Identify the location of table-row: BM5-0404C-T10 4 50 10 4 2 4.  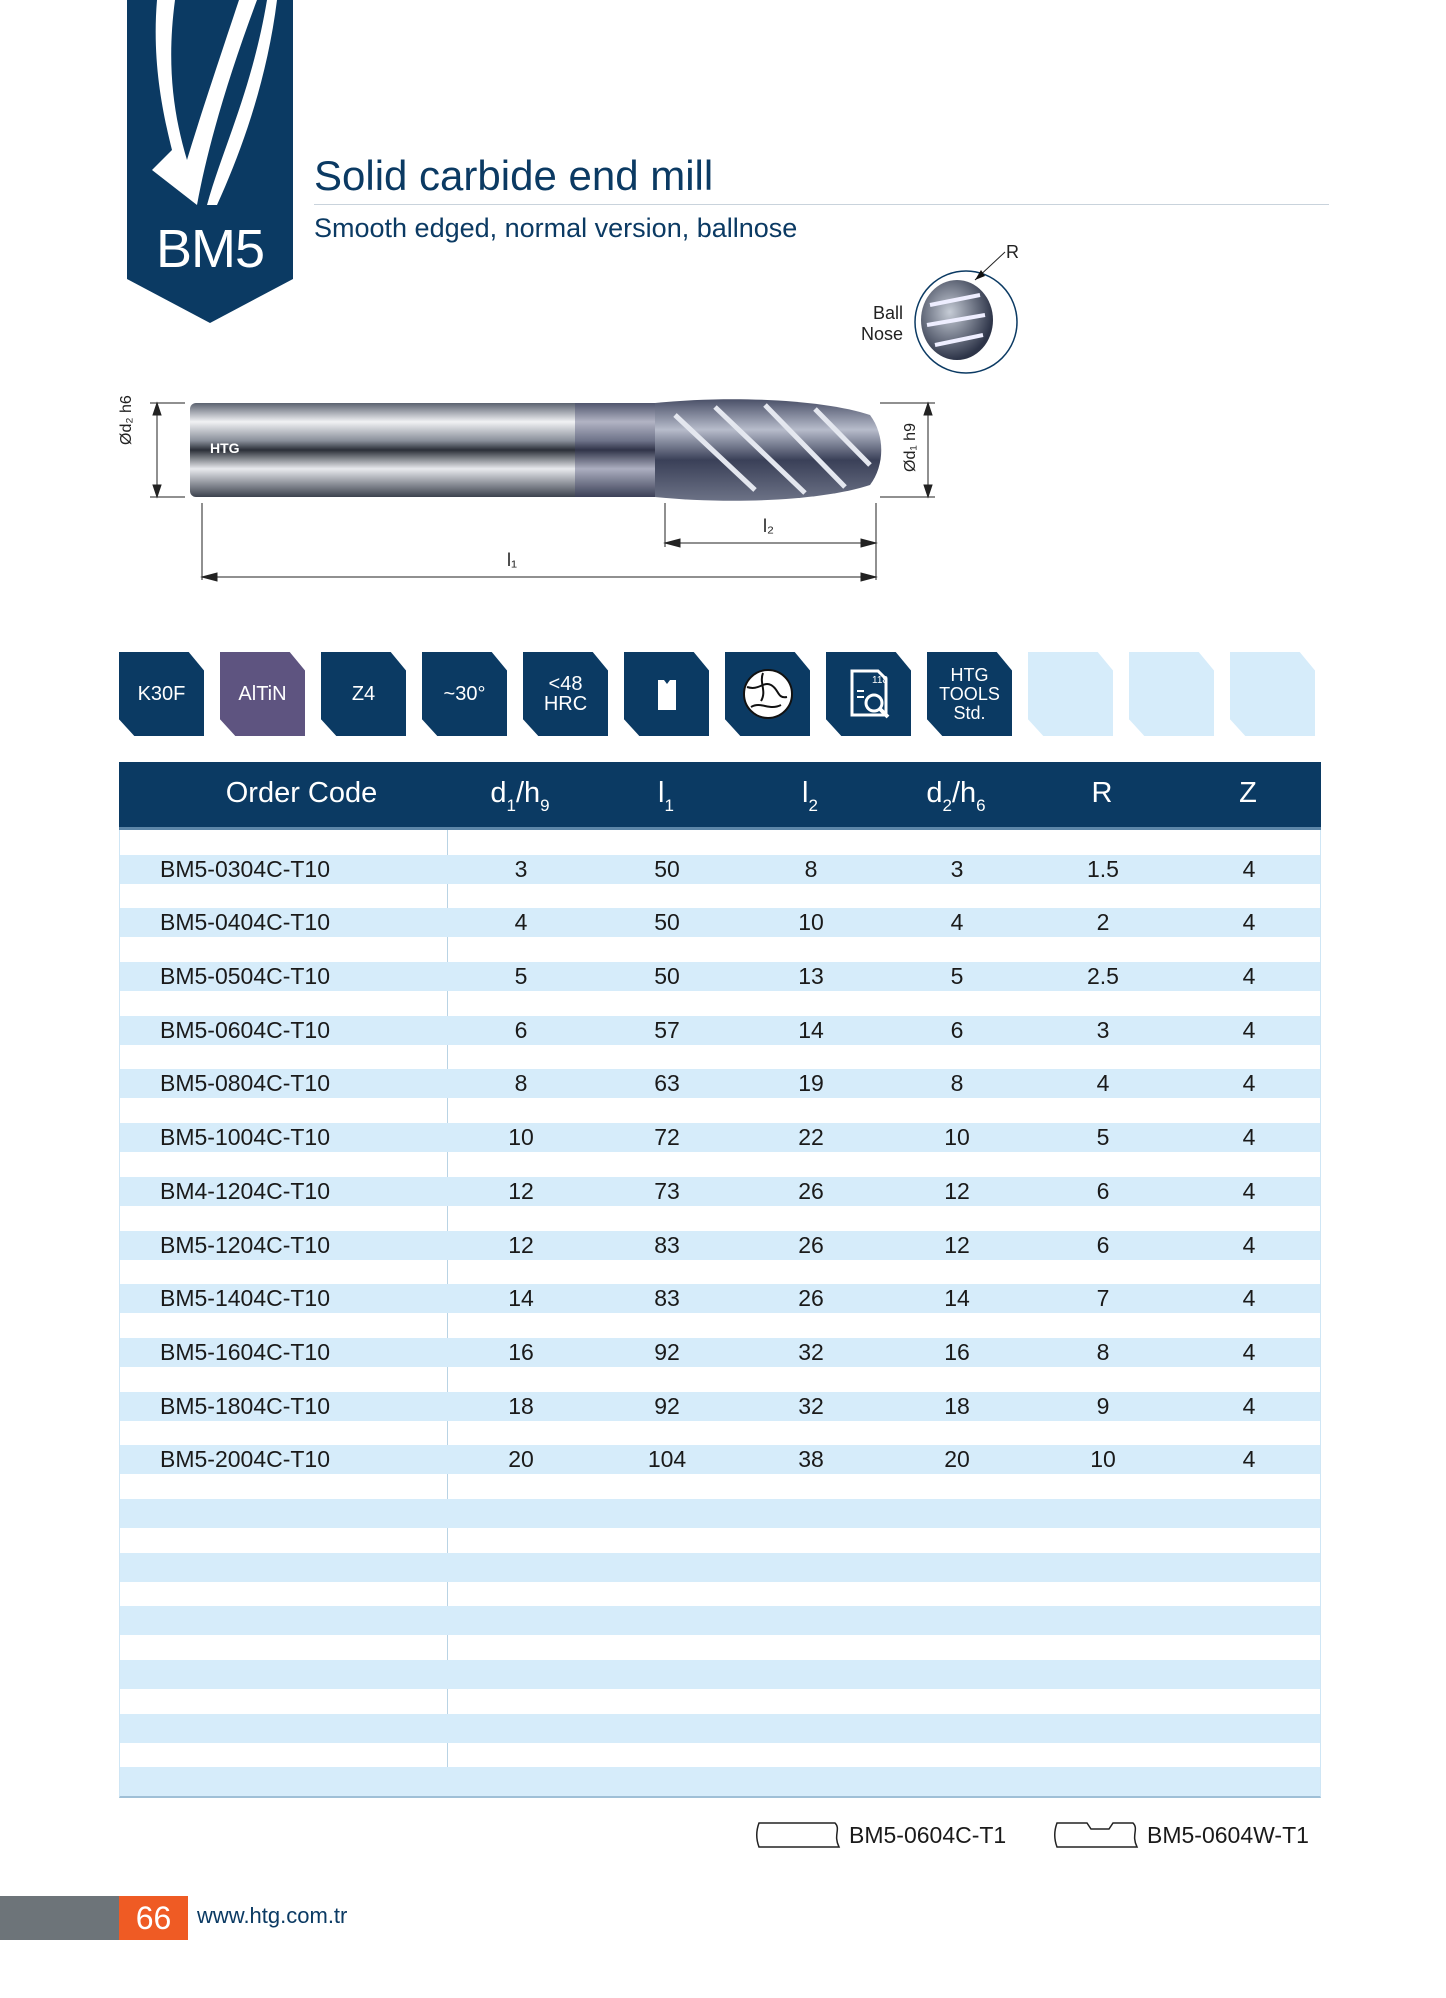
(720, 911).